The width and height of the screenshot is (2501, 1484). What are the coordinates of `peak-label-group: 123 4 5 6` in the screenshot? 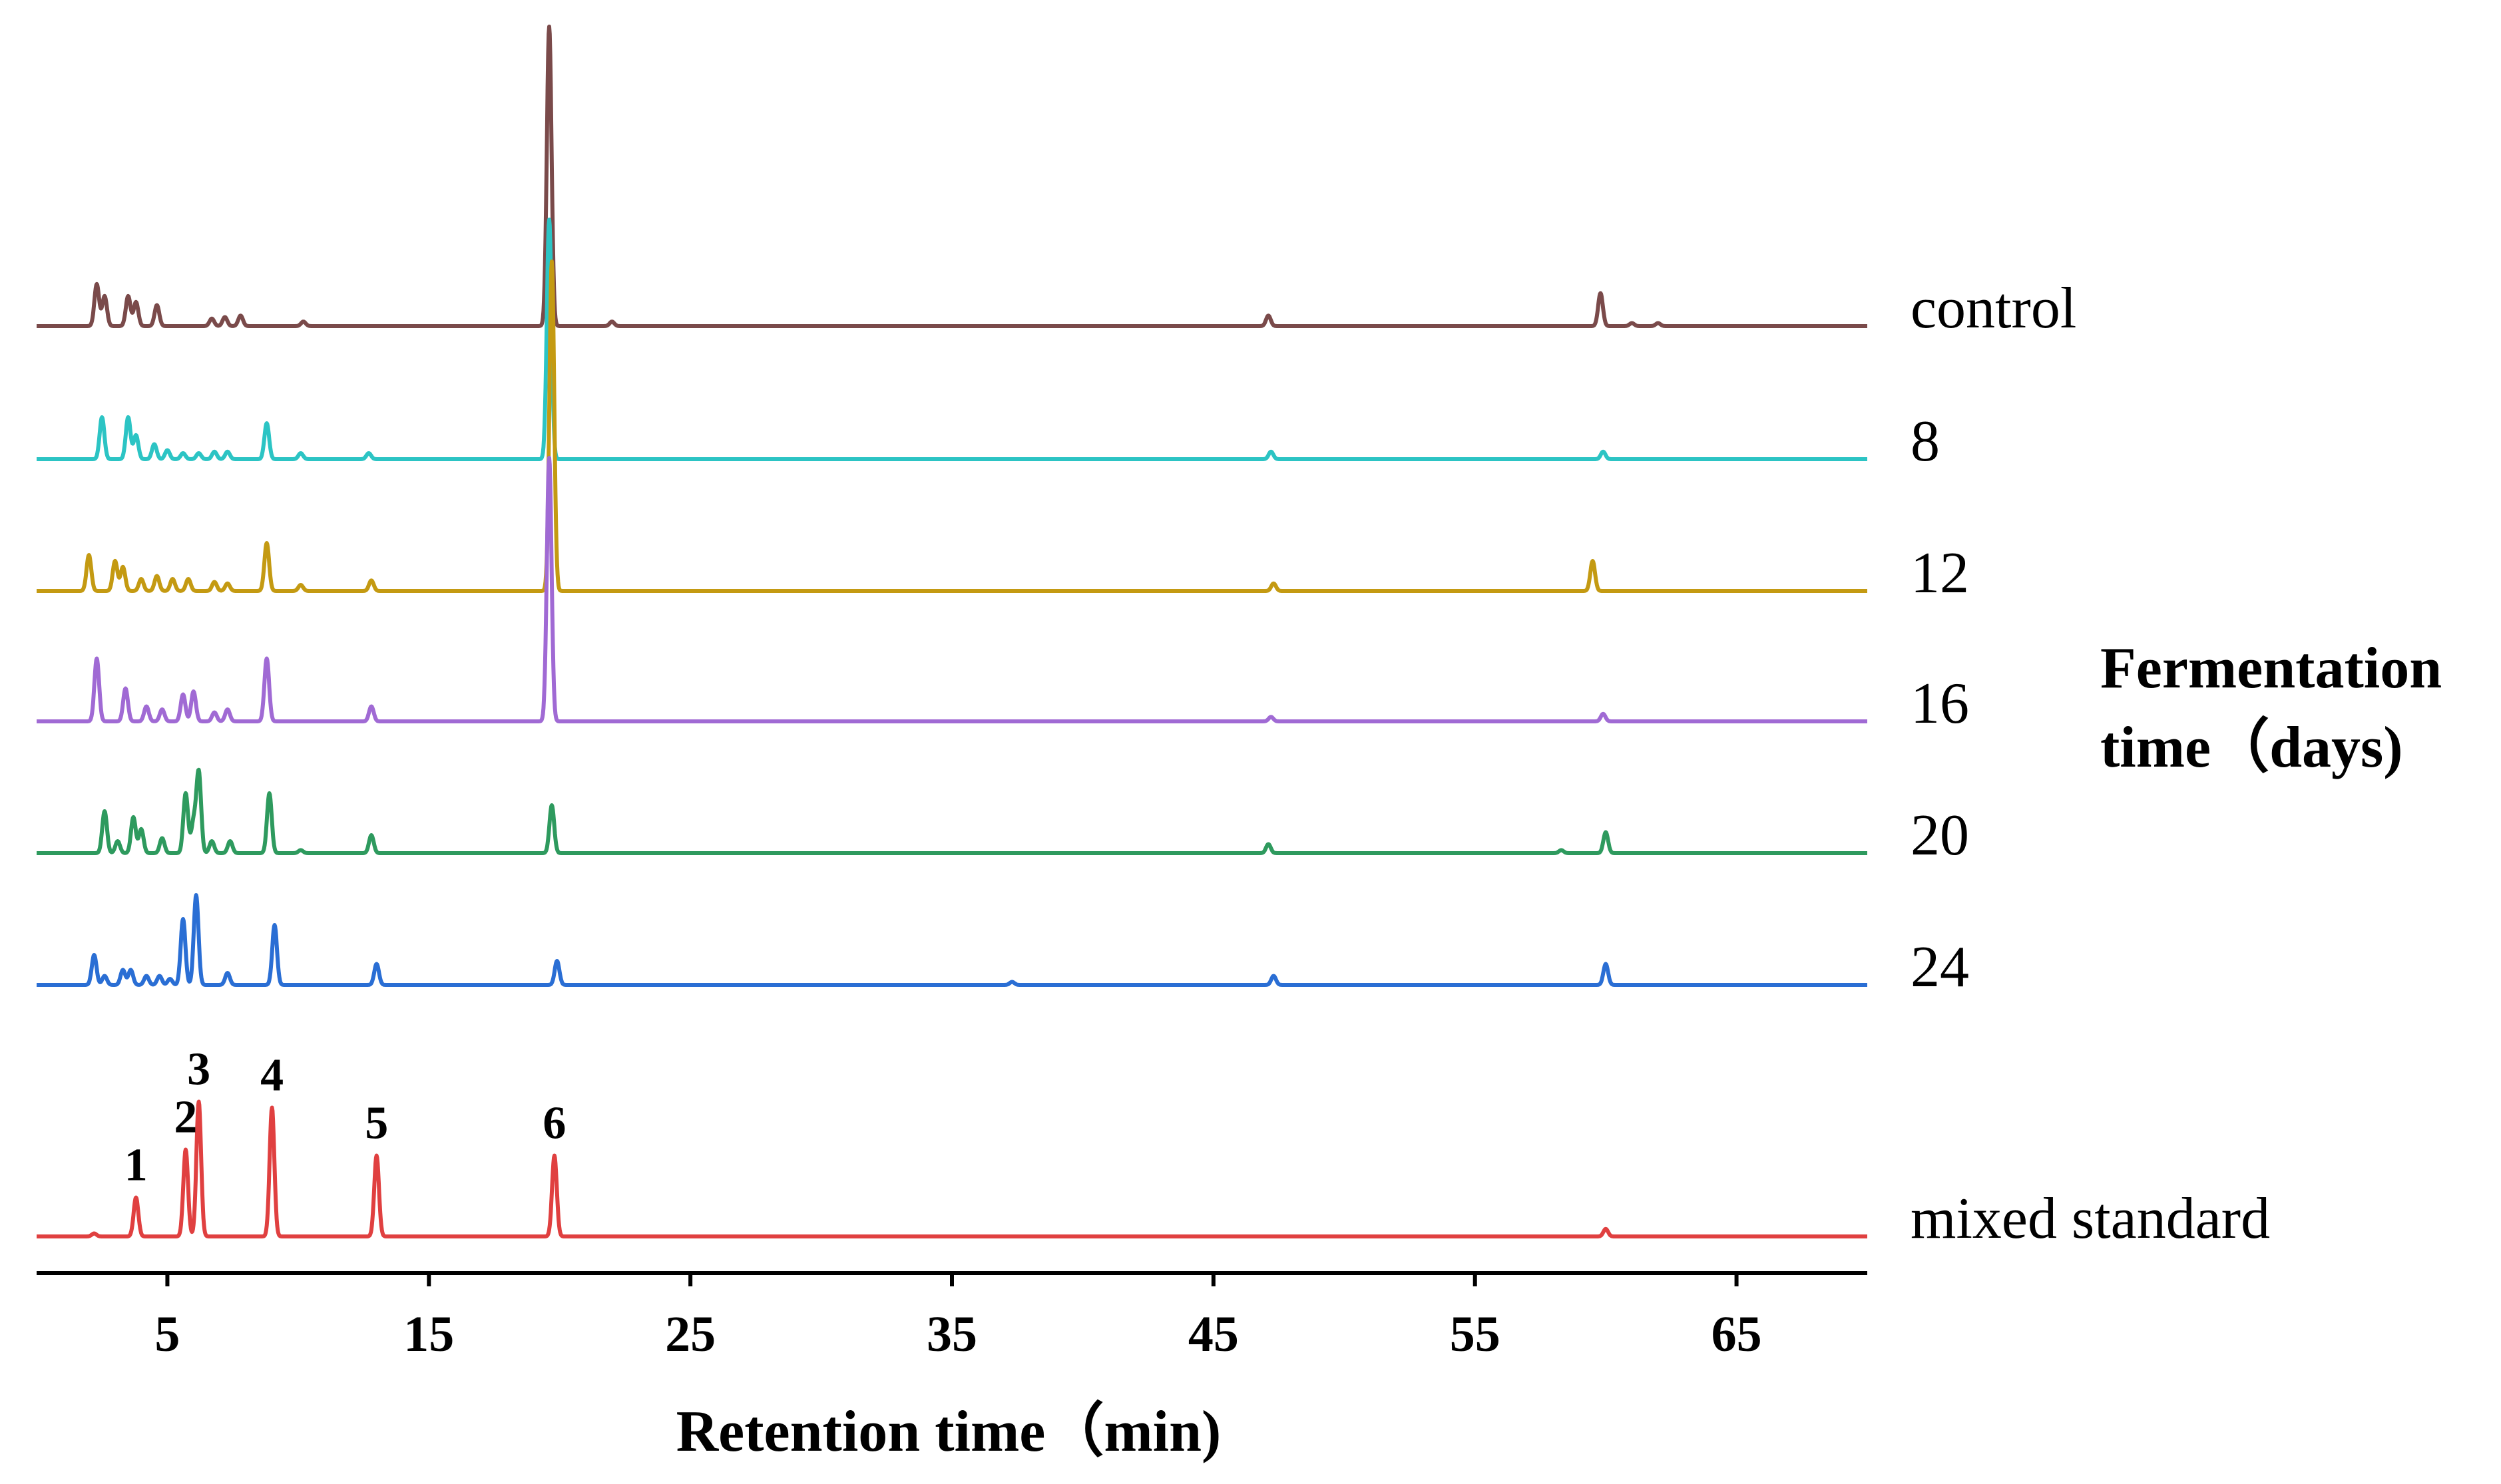 It's located at (346, 1117).